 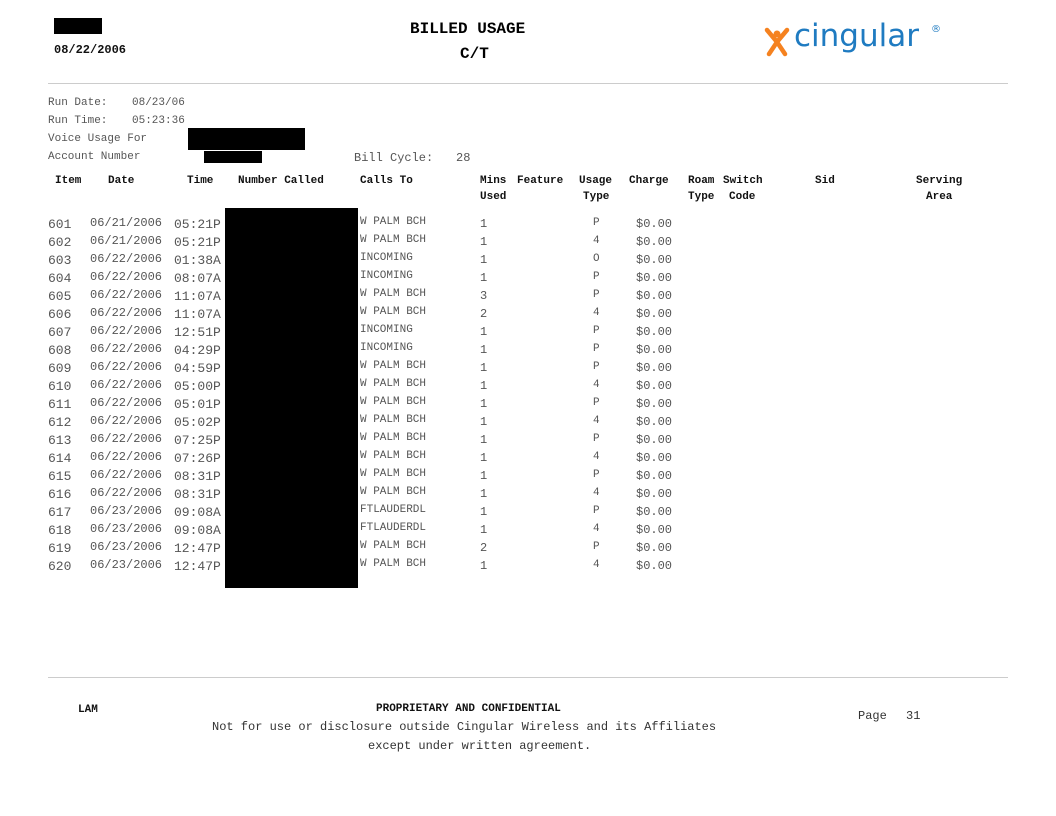 What do you see at coordinates (197, 530) in the screenshot?
I see `row-time: 09:08A` at bounding box center [197, 530].